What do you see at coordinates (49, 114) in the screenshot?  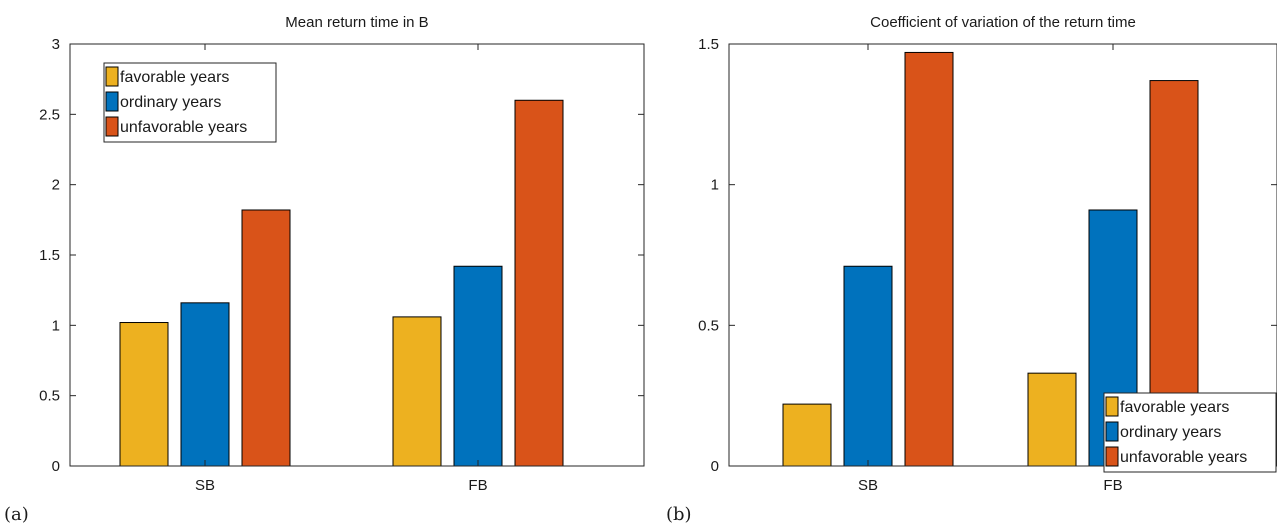 I see `y-tick-label: 2.5` at bounding box center [49, 114].